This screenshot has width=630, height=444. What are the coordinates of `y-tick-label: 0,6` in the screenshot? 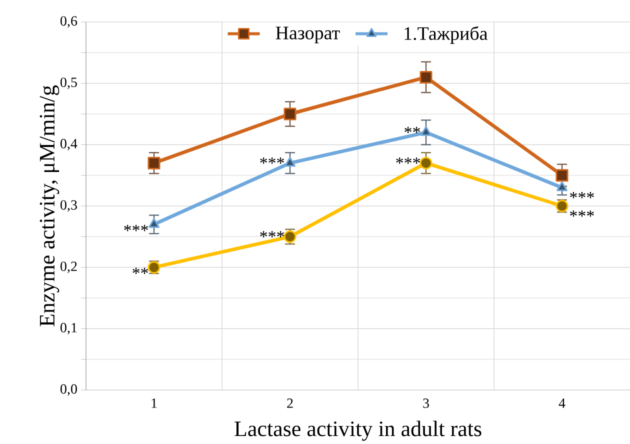 It's located at (69, 22).